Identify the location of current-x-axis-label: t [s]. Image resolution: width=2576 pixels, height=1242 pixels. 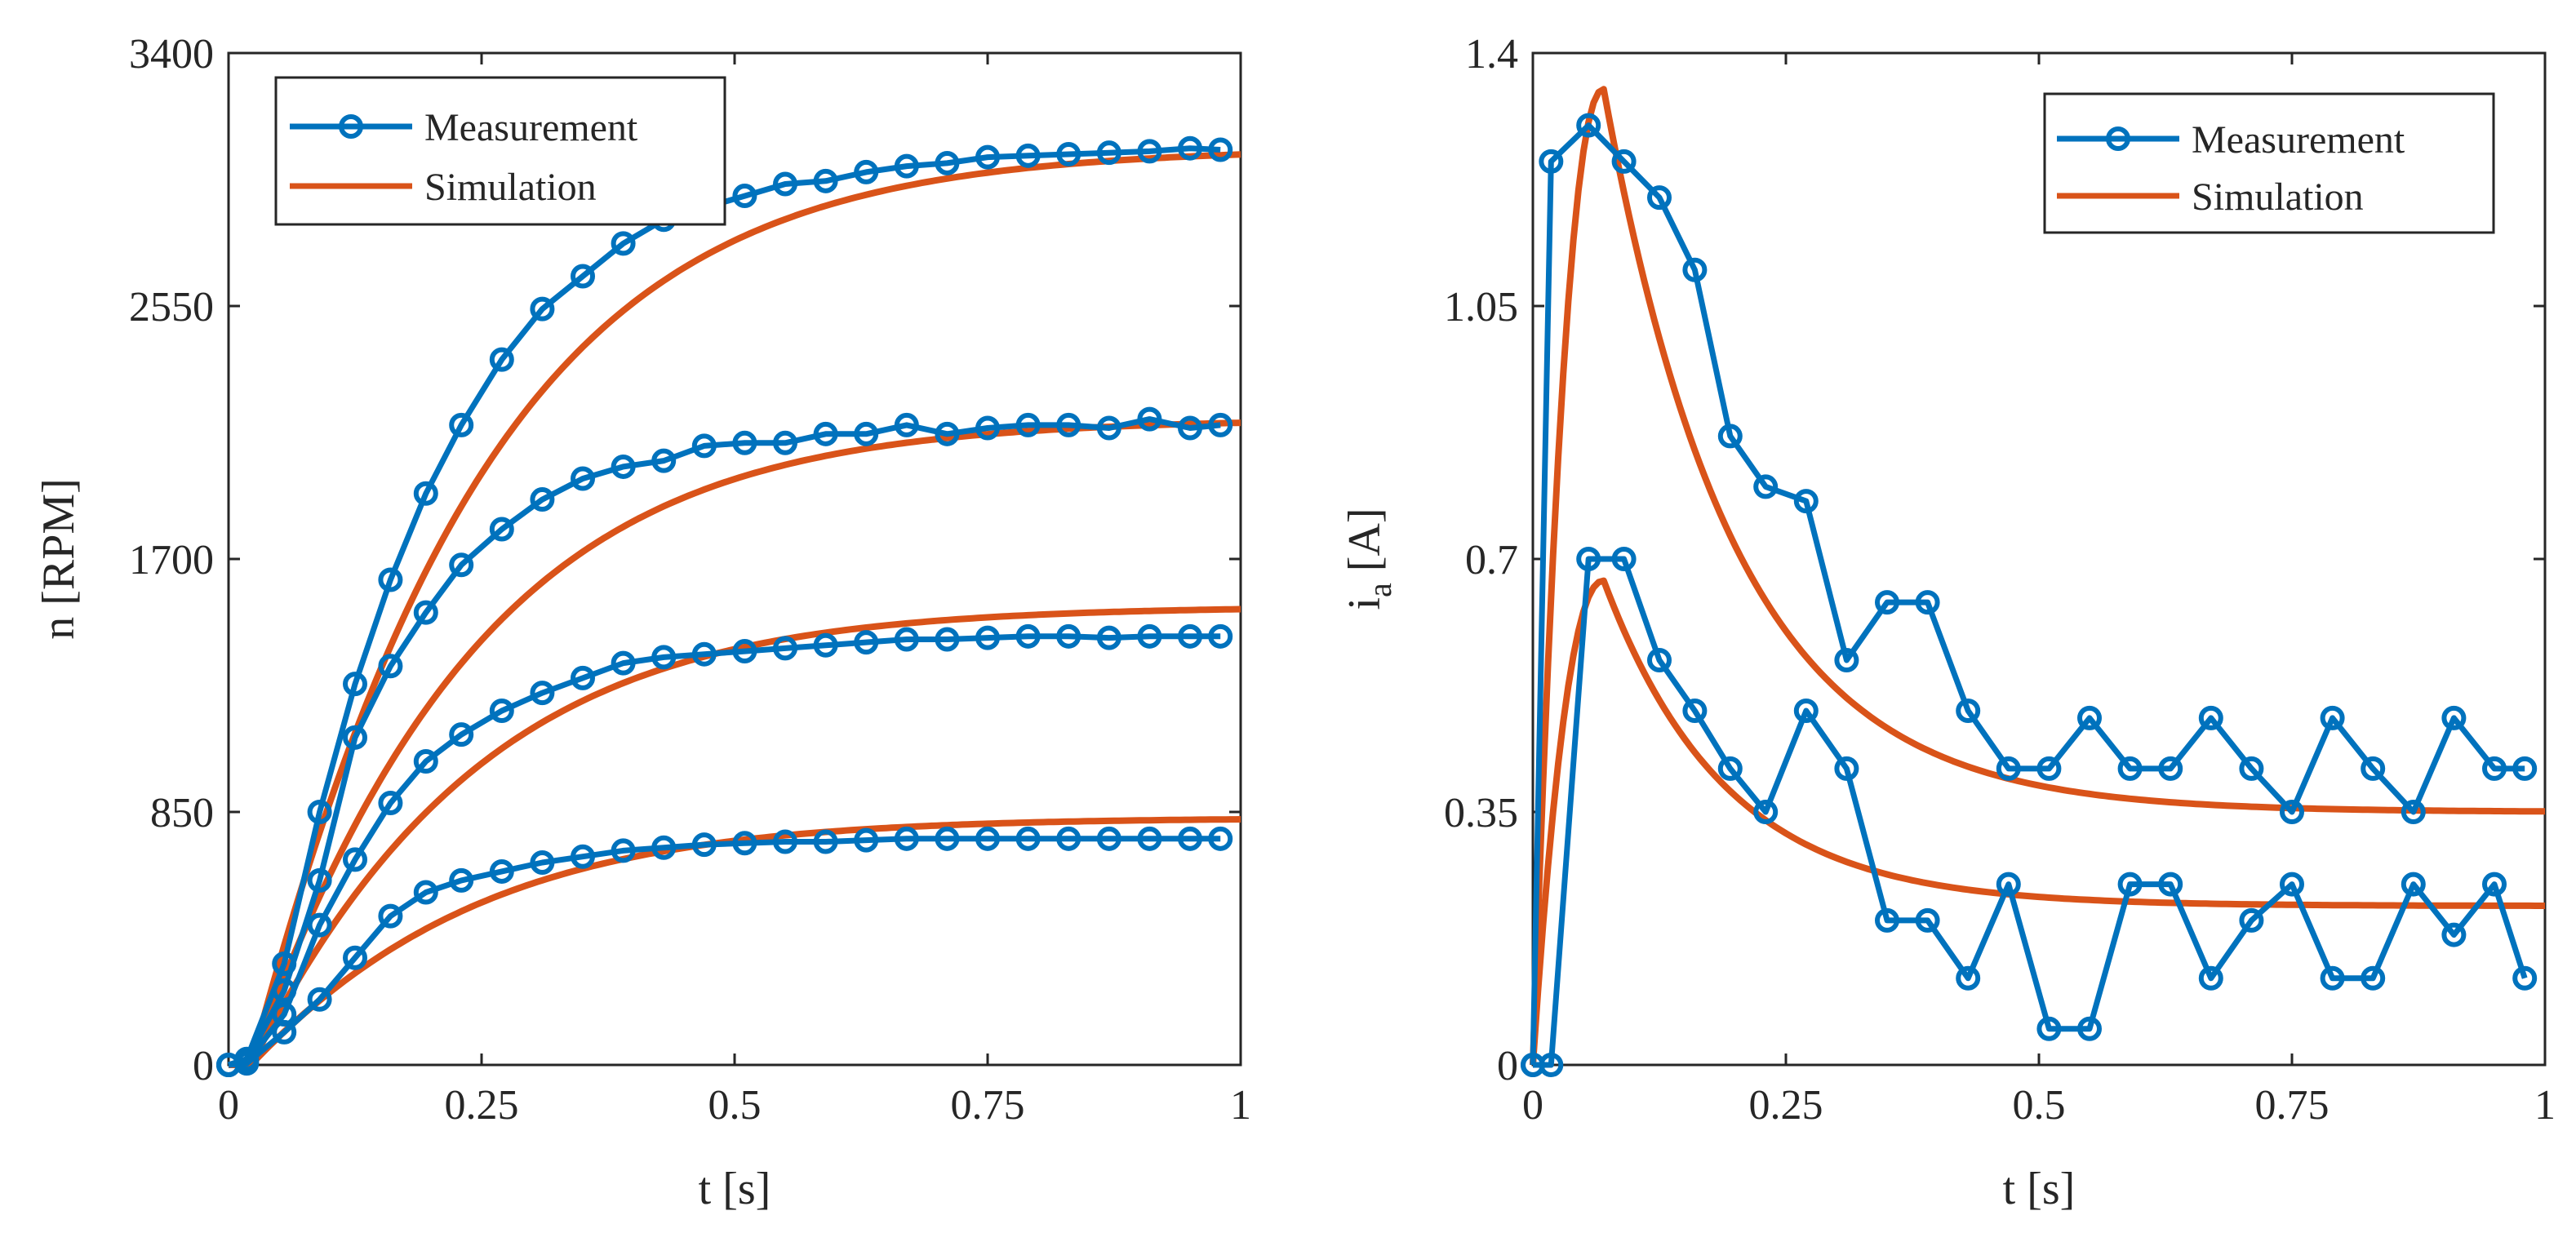
(2039, 1189).